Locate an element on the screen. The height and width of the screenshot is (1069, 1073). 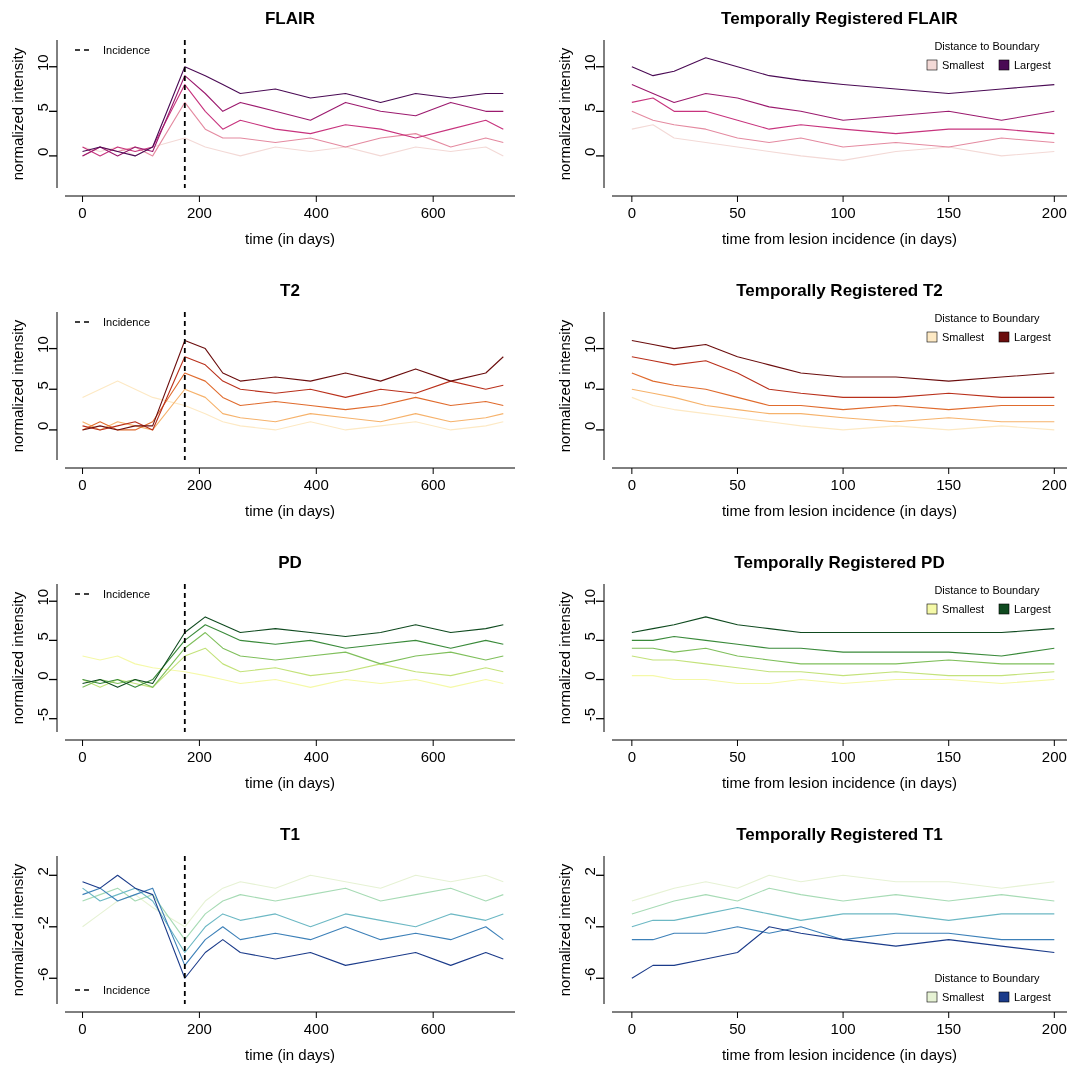
chart-title: T1 is located at coordinates (290, 834).